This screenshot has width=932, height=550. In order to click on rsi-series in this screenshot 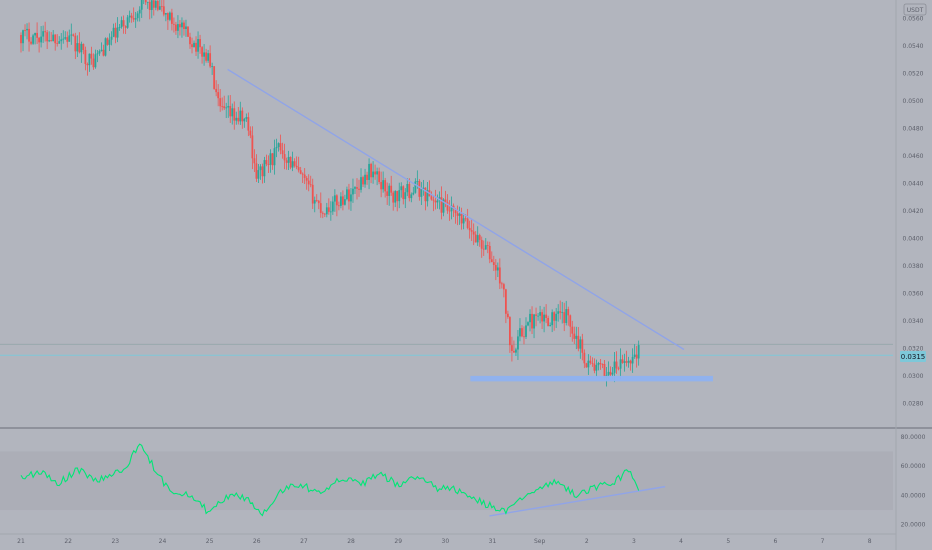, I will do `click(330, 480)`.